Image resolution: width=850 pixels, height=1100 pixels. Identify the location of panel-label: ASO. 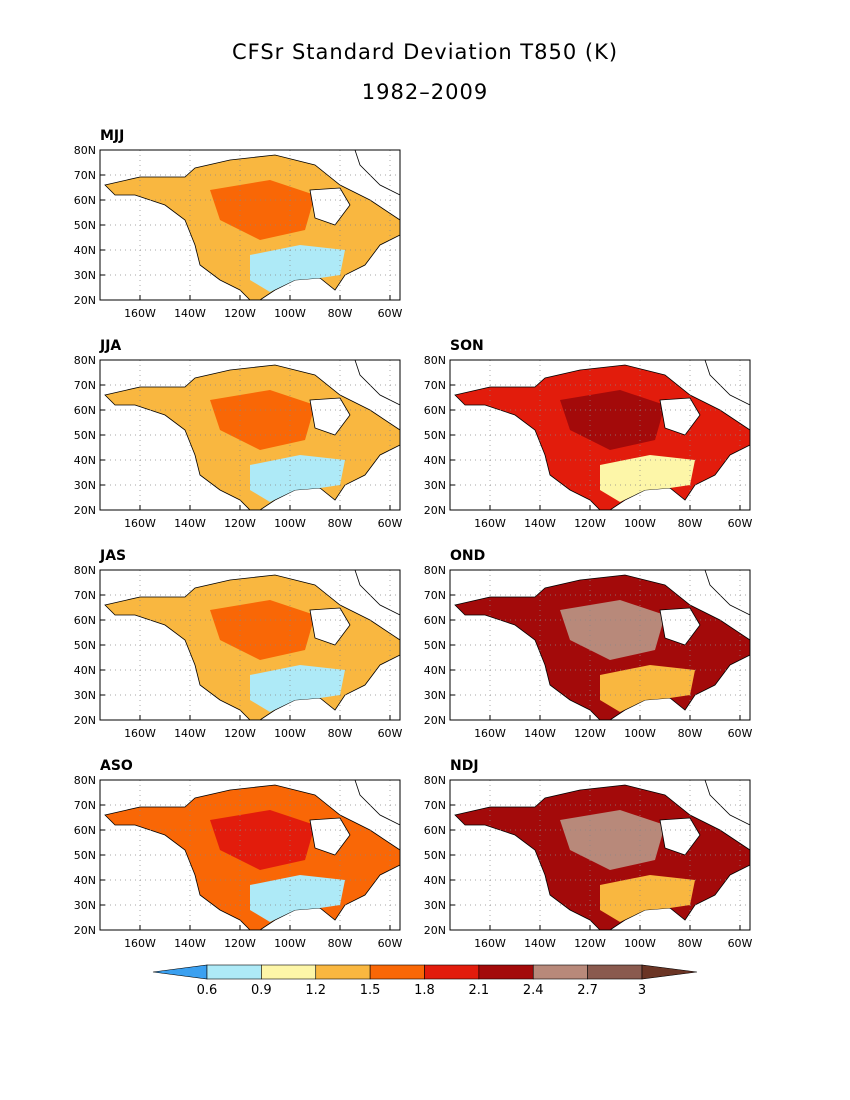
(116, 766).